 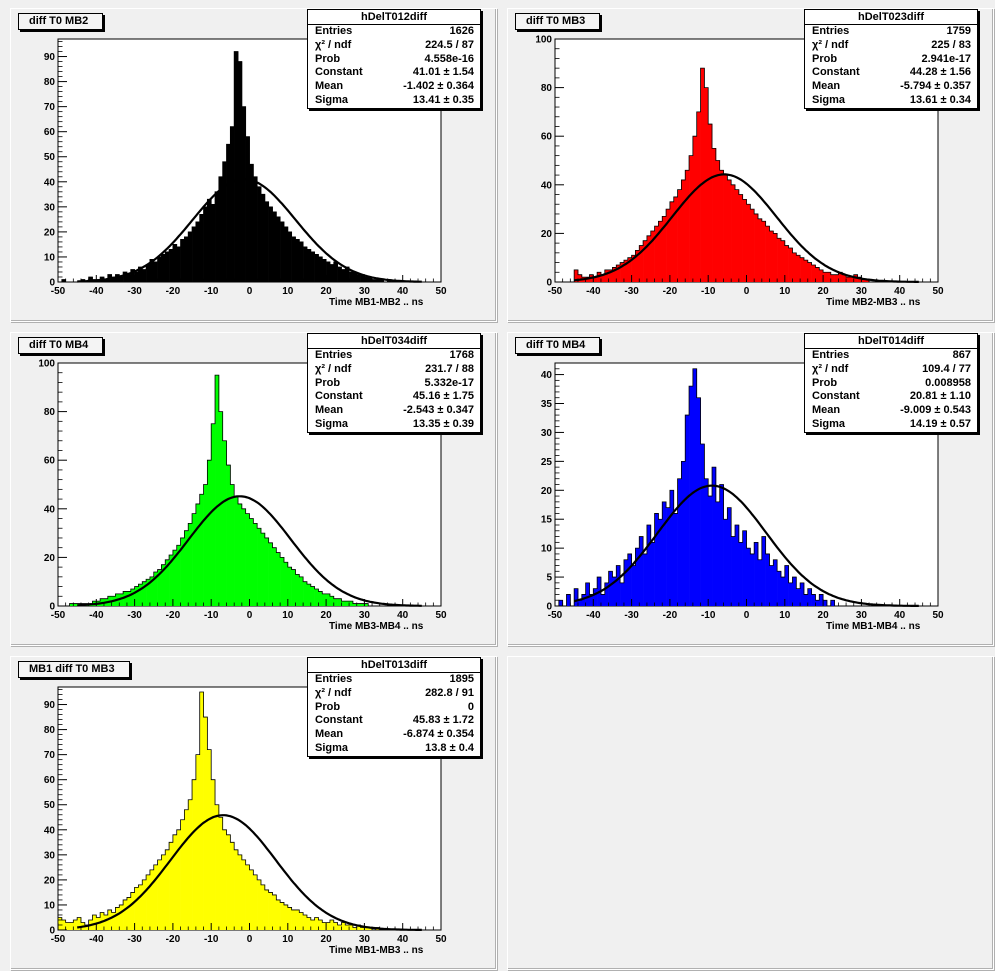 I want to click on x-tick-label: -10, so click(x=211, y=939).